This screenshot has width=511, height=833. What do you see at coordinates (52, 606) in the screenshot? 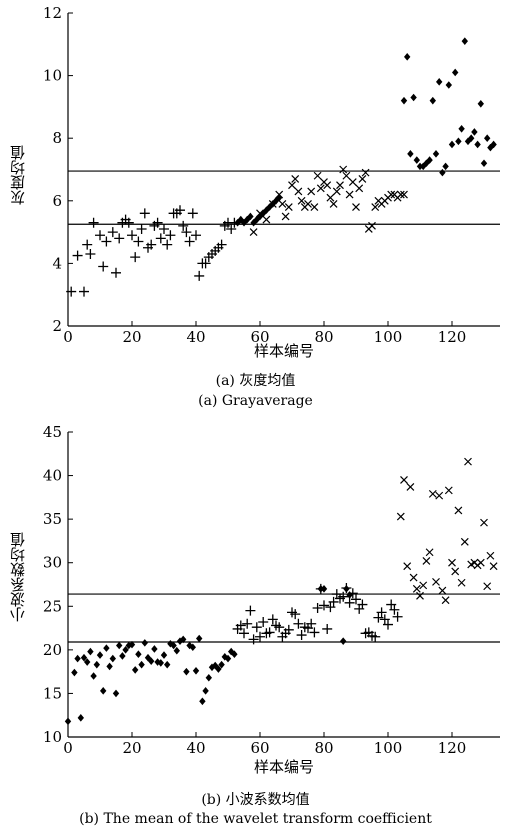
I see `y-tick-label: 25` at bounding box center [52, 606].